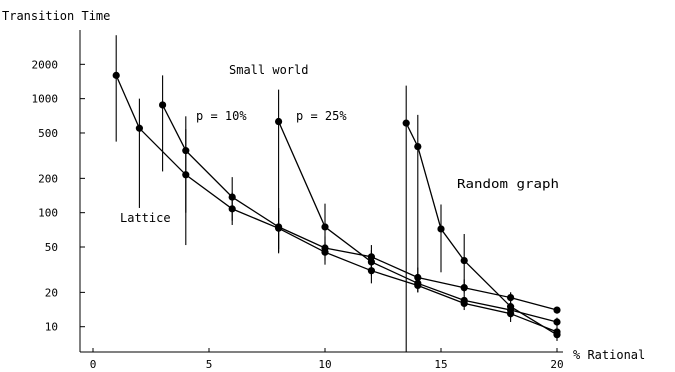  I want to click on annotation-small-world: Small world, so click(268, 70).